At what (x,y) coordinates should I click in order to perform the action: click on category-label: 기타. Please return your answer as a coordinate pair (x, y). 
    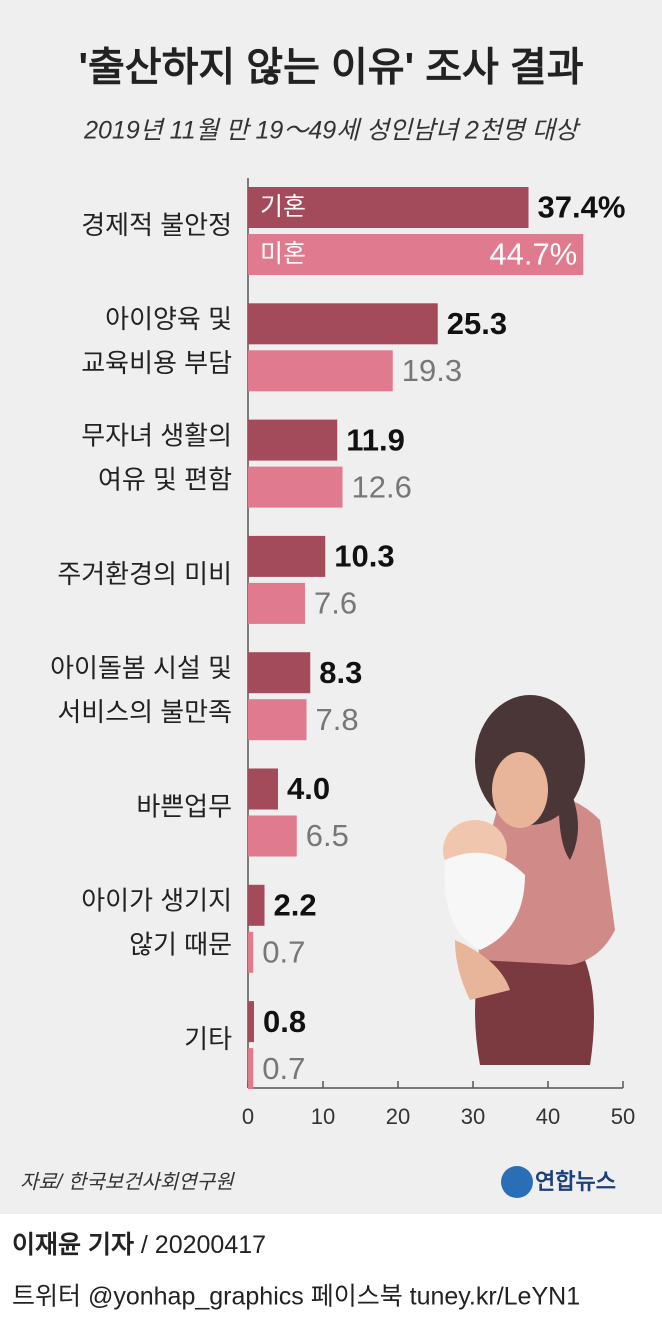
    Looking at the image, I should click on (208, 1039).